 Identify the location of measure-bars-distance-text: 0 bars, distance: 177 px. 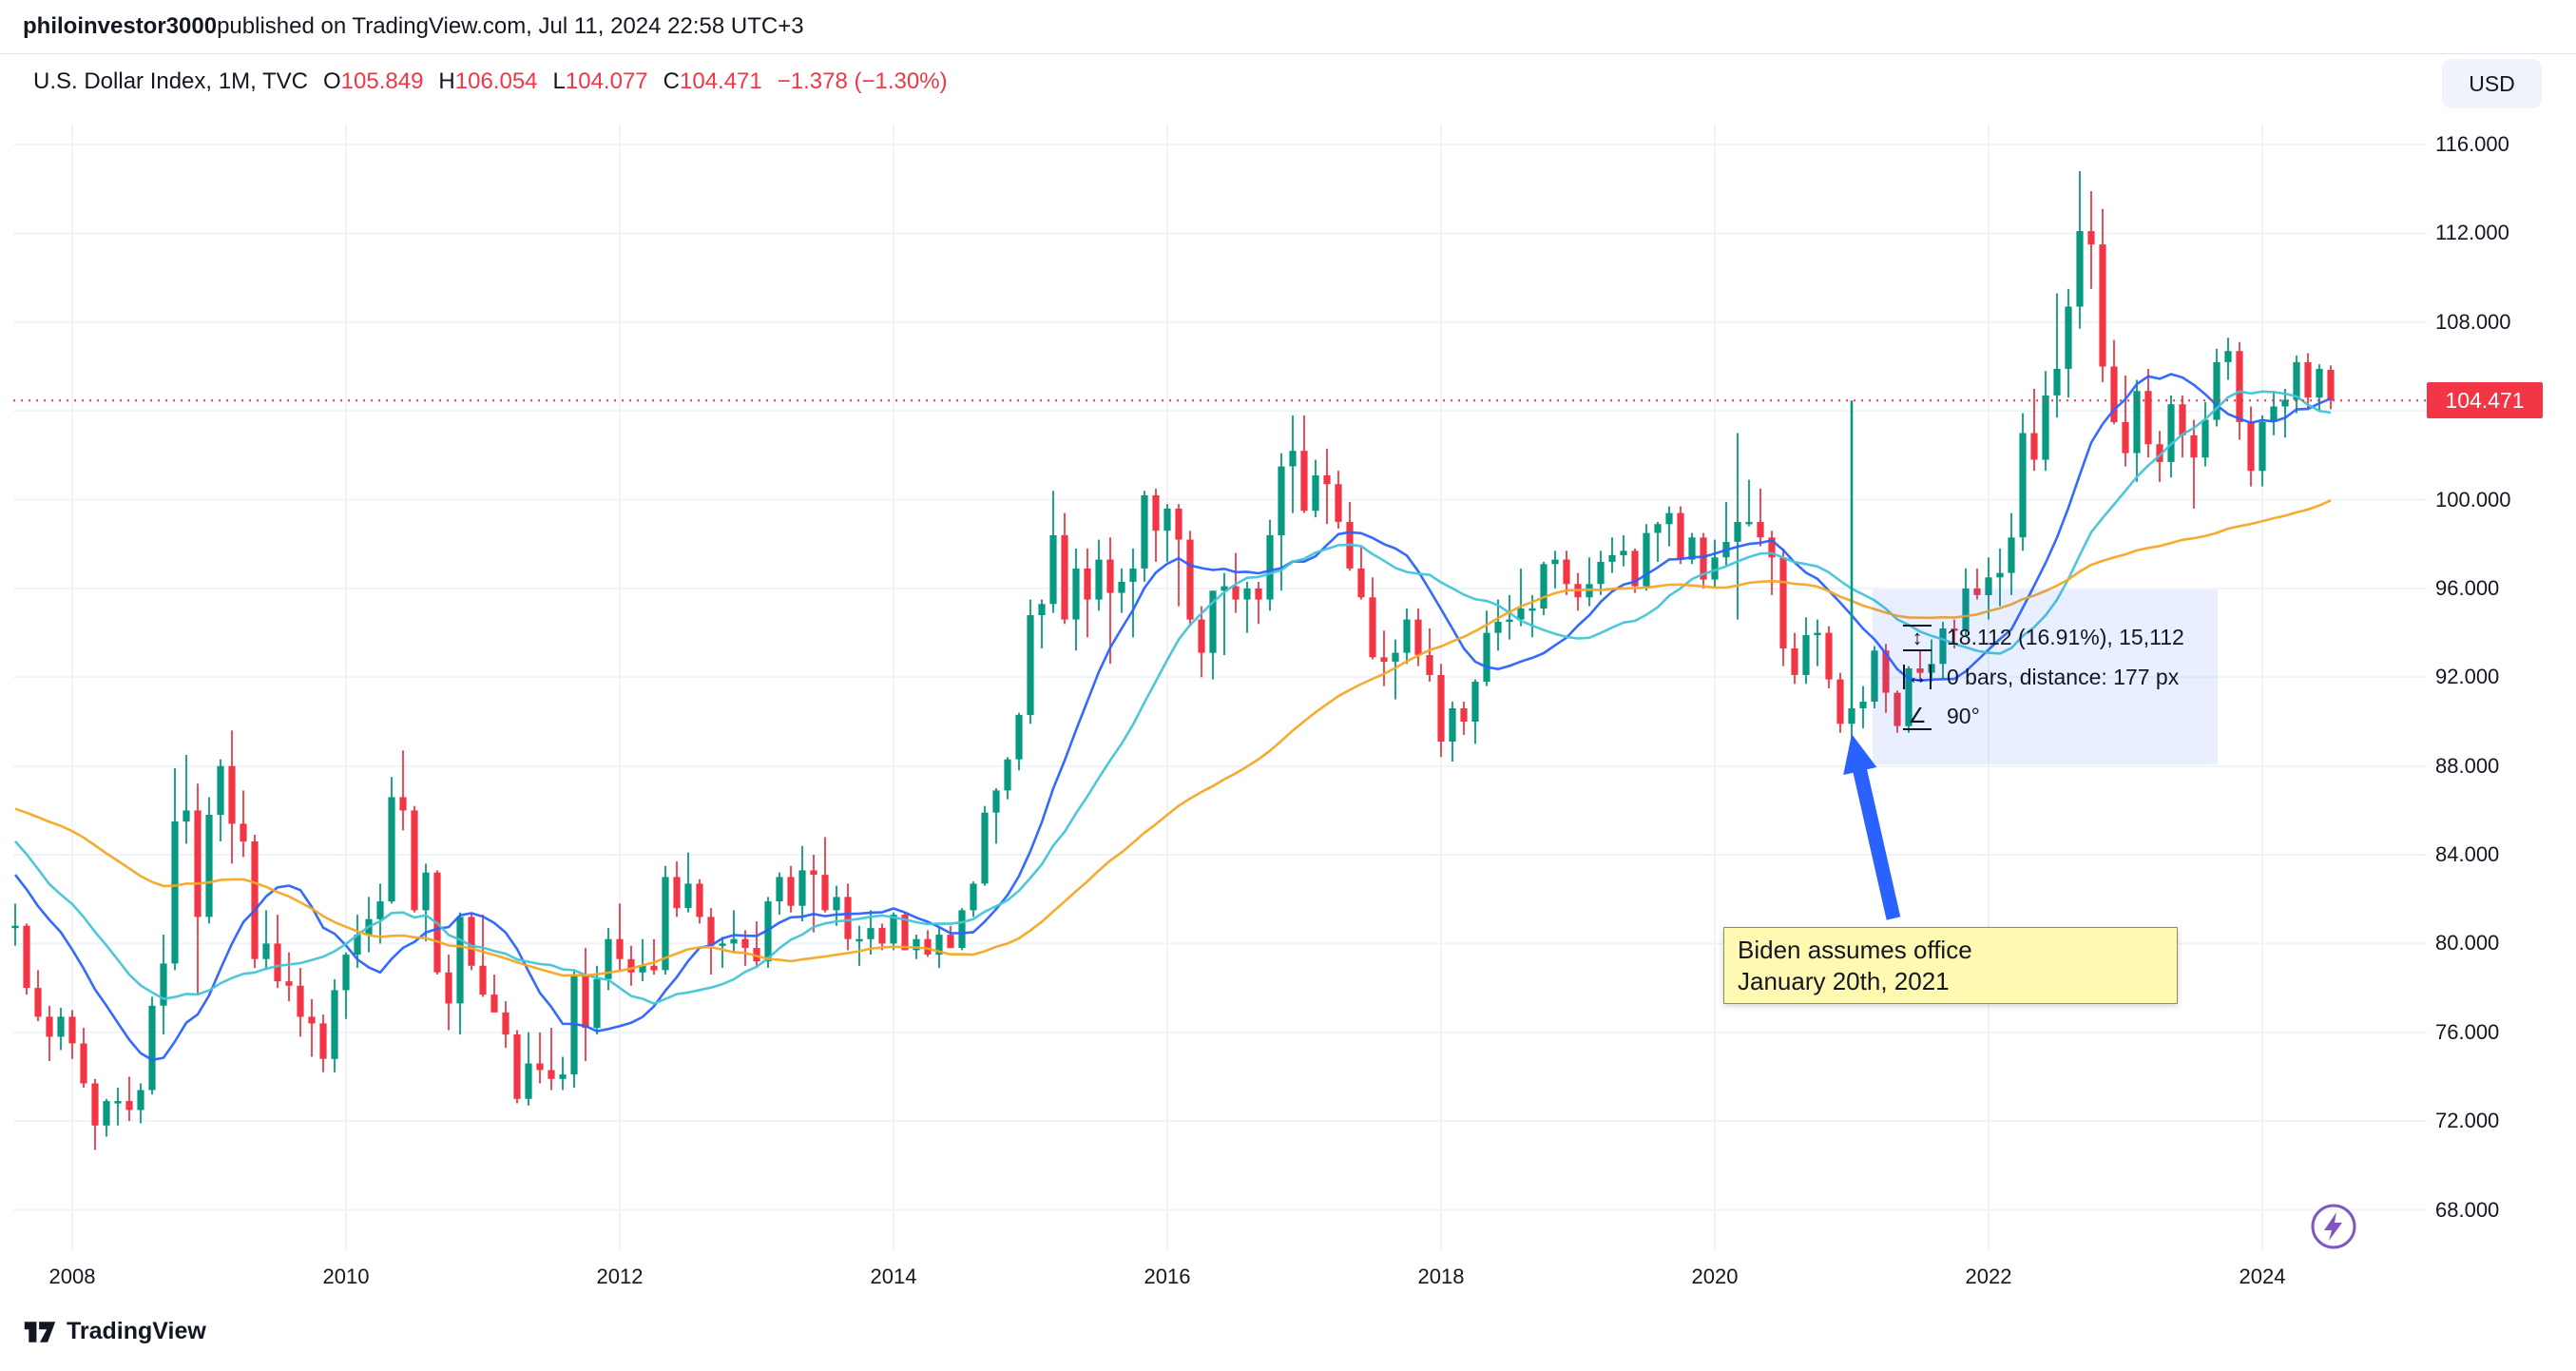
(2063, 676).